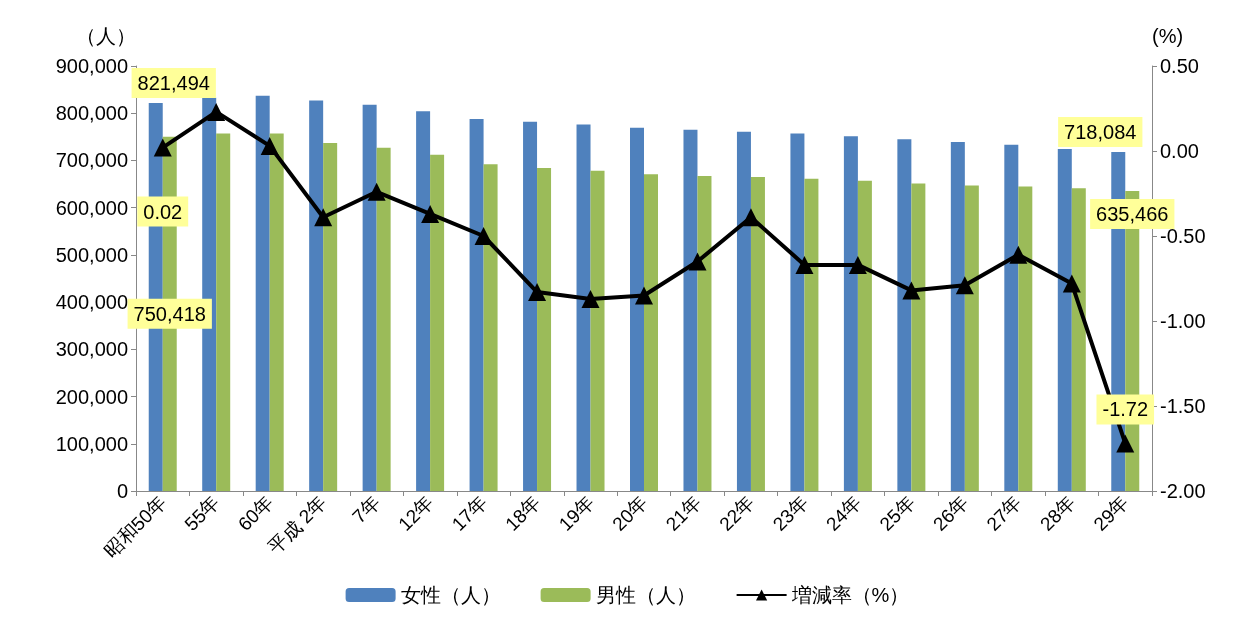 This screenshot has width=1255, height=618. Describe the element at coordinates (416, 513) in the screenshot. I see `x-tick-label: 12年` at that location.